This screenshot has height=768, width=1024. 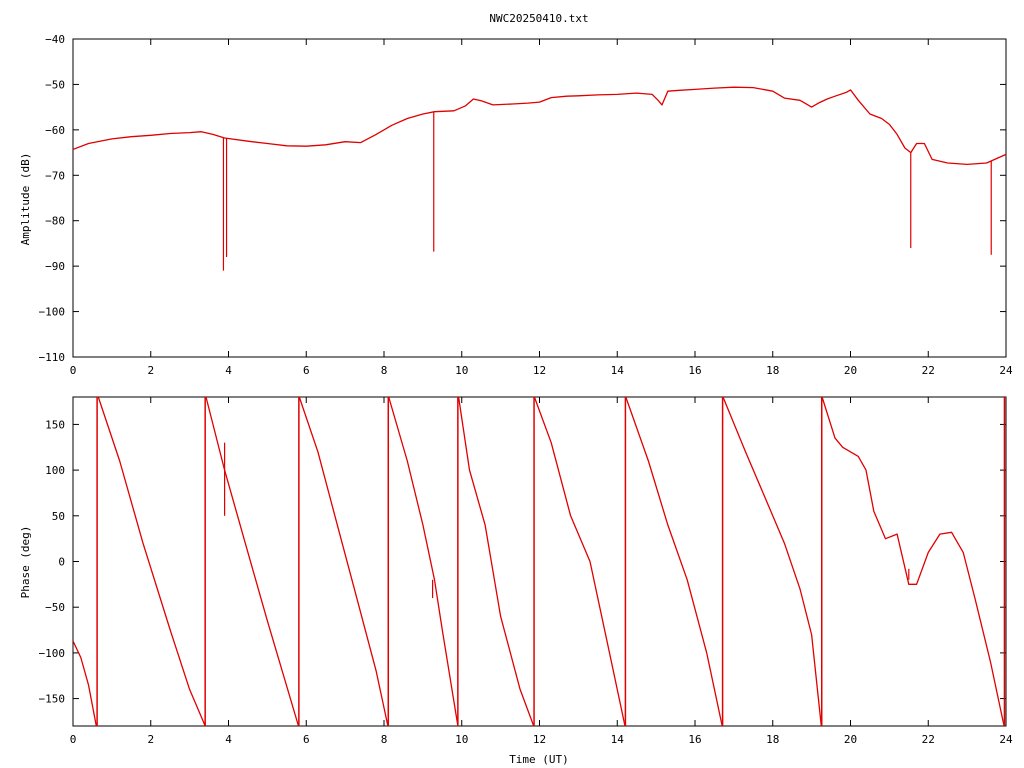 What do you see at coordinates (52, 699) in the screenshot?
I see `y-tick-label: −150` at bounding box center [52, 699].